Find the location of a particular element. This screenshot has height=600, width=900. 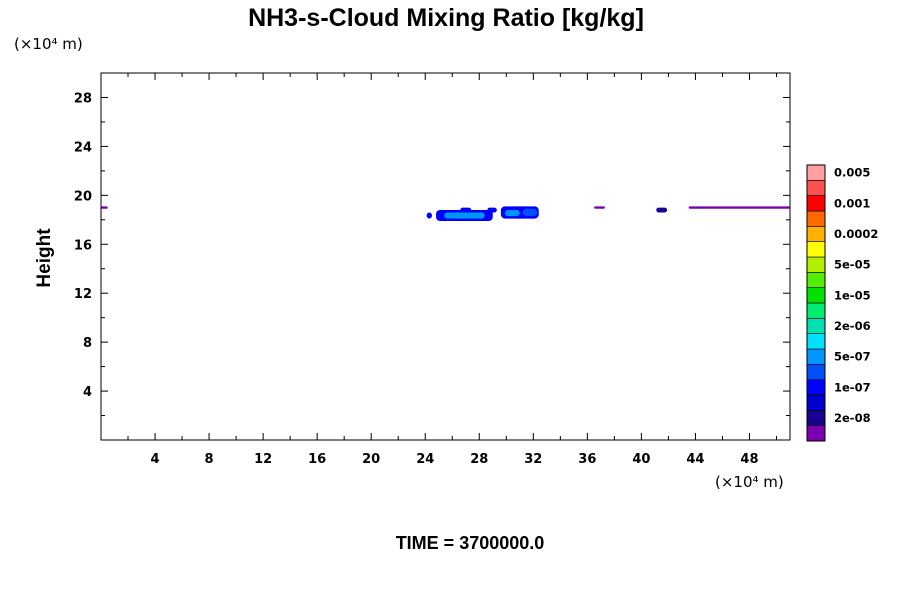

colorbar-label: 5e-05 is located at coordinates (852, 265).